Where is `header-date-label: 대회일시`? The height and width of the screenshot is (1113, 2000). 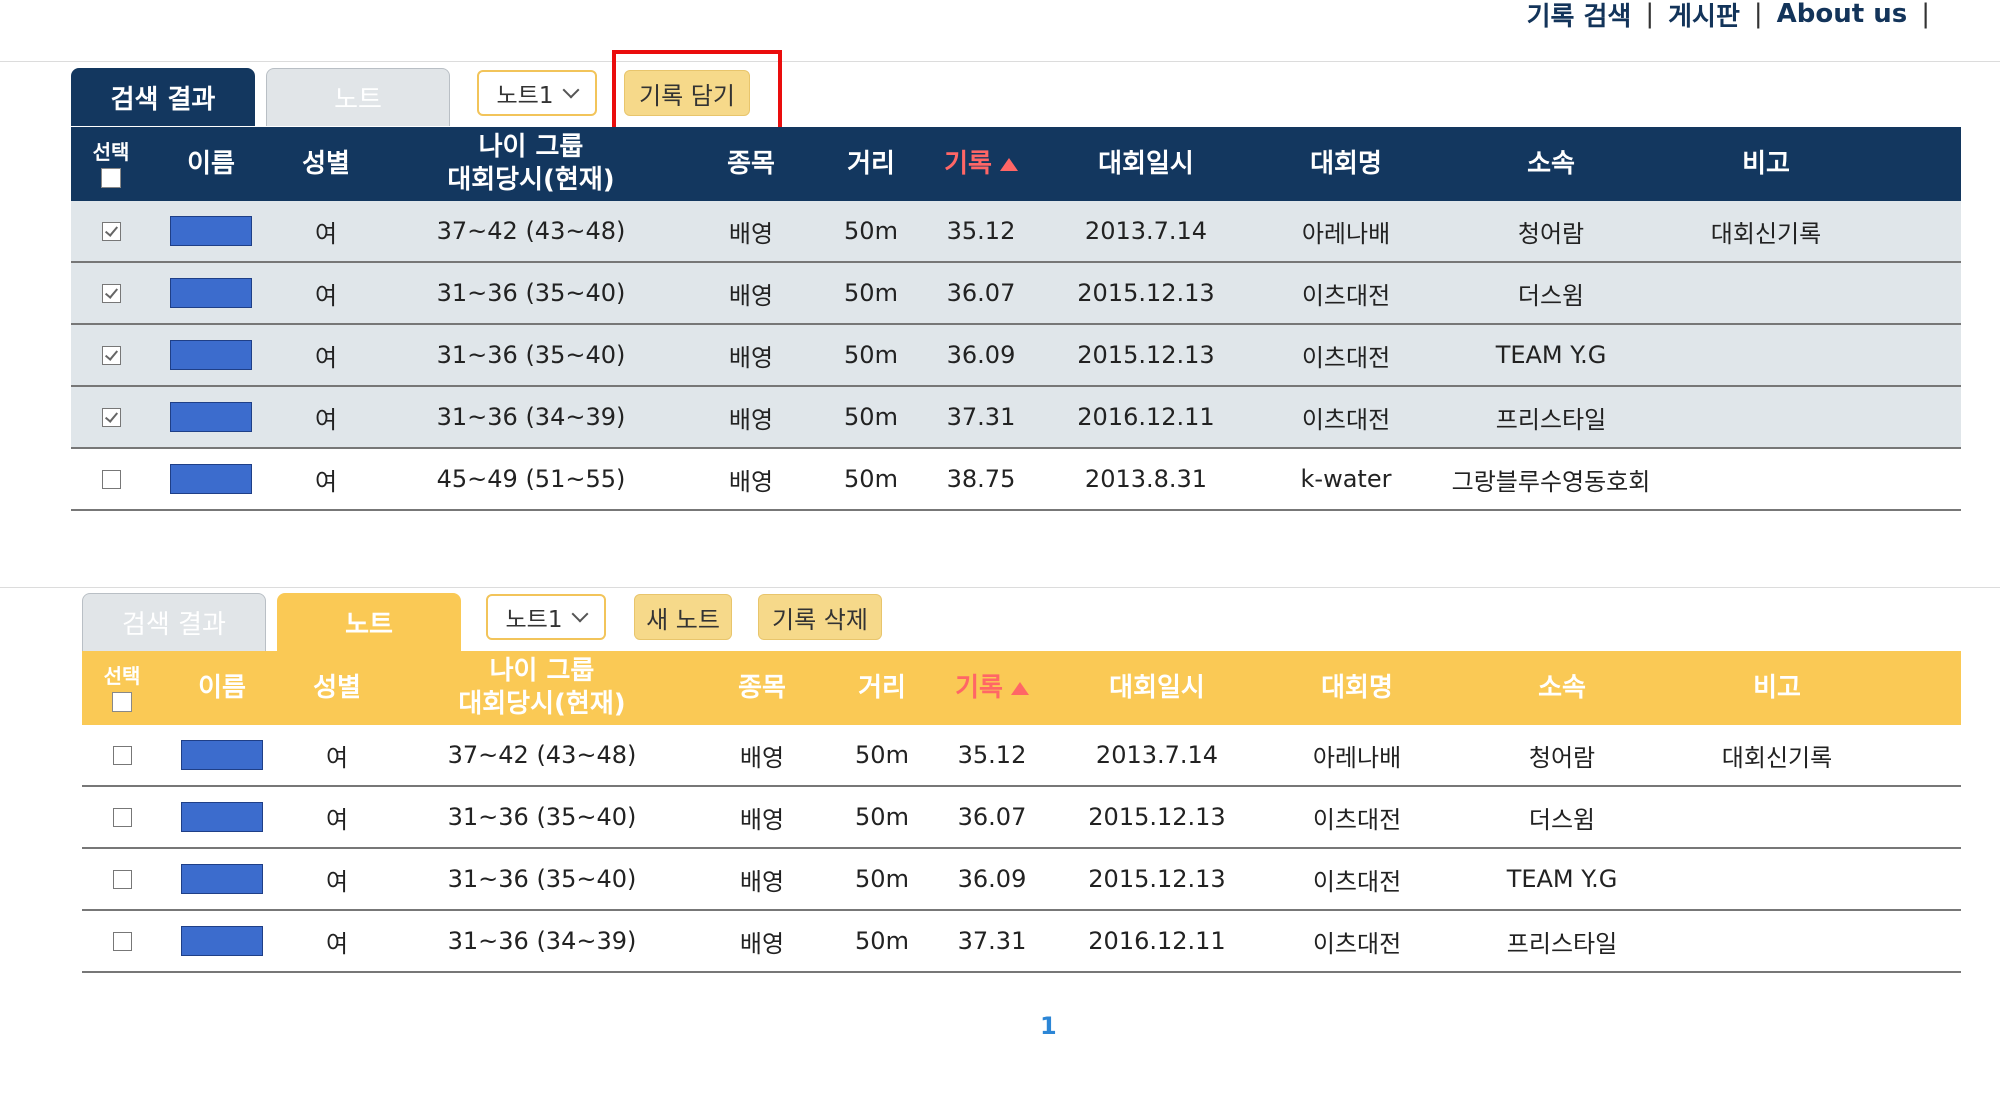 header-date-label: 대회일시 is located at coordinates (1157, 687).